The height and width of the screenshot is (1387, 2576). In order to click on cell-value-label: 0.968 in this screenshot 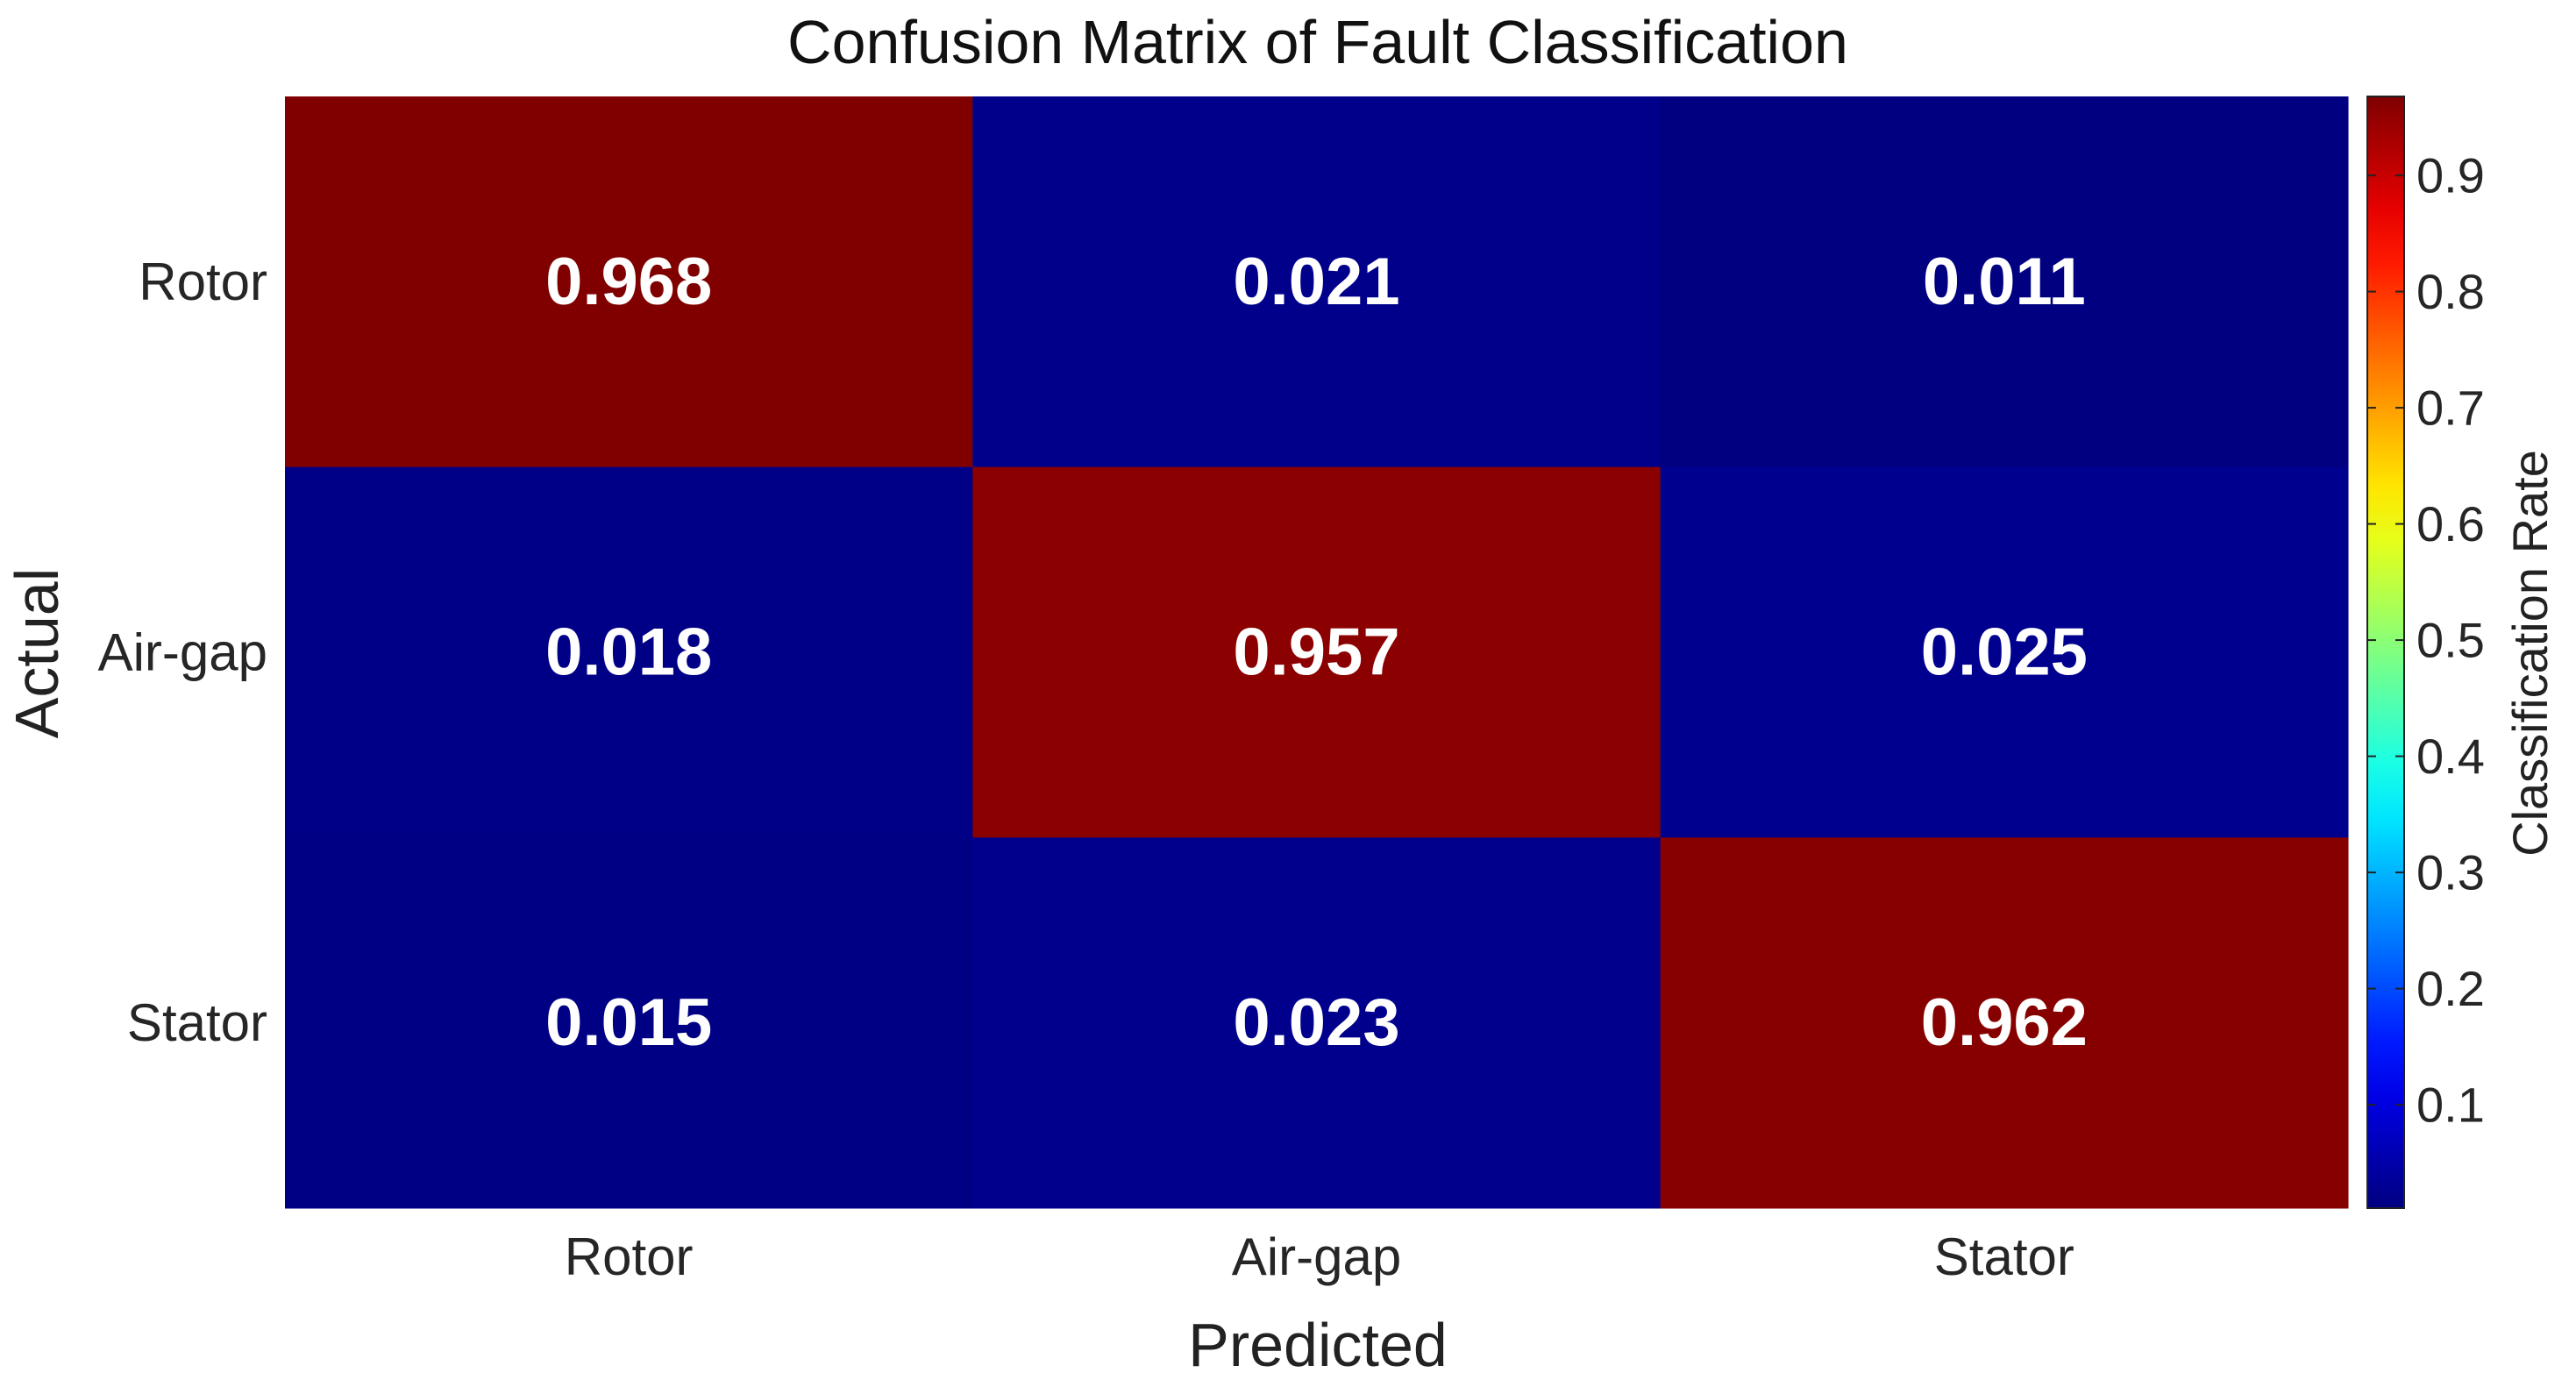, I will do `click(628, 282)`.